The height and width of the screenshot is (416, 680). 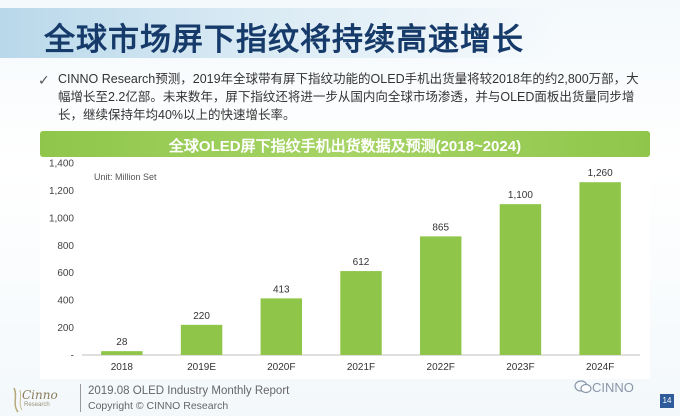 What do you see at coordinates (361, 262) in the screenshot?
I see `bar-data-label: 612` at bounding box center [361, 262].